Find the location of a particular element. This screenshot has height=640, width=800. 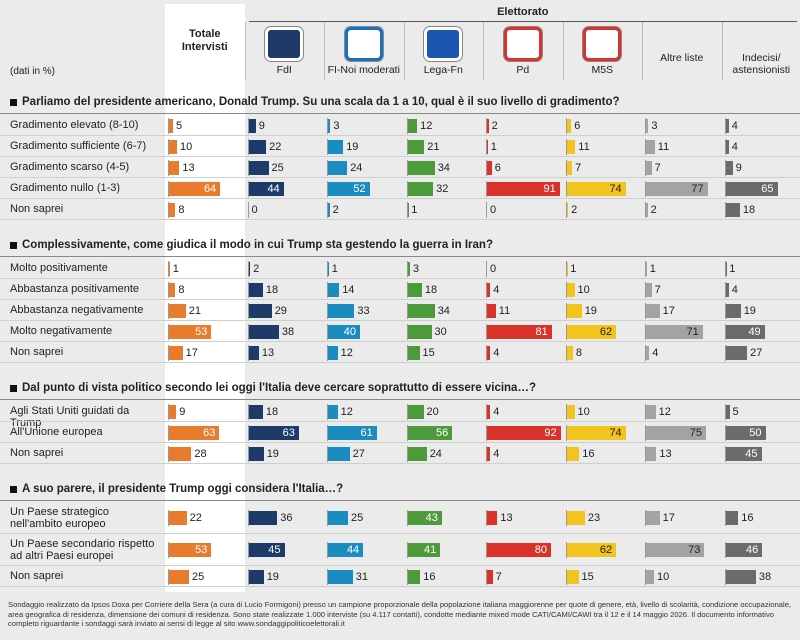

value-label: 19 is located at coordinates (749, 310).